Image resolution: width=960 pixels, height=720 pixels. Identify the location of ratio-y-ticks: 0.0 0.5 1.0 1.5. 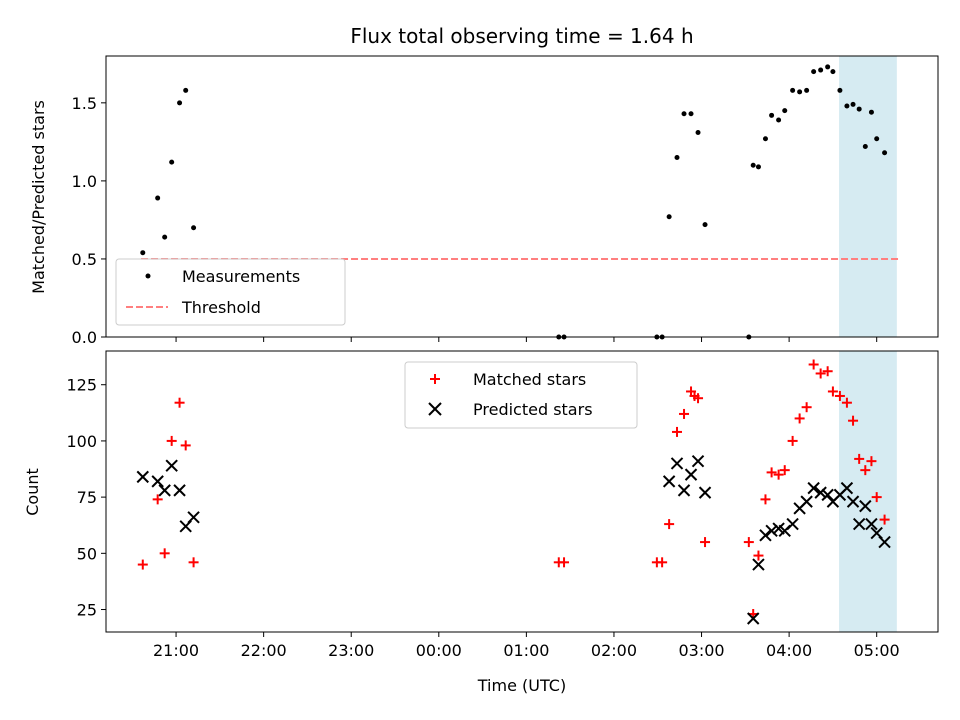
(89, 220).